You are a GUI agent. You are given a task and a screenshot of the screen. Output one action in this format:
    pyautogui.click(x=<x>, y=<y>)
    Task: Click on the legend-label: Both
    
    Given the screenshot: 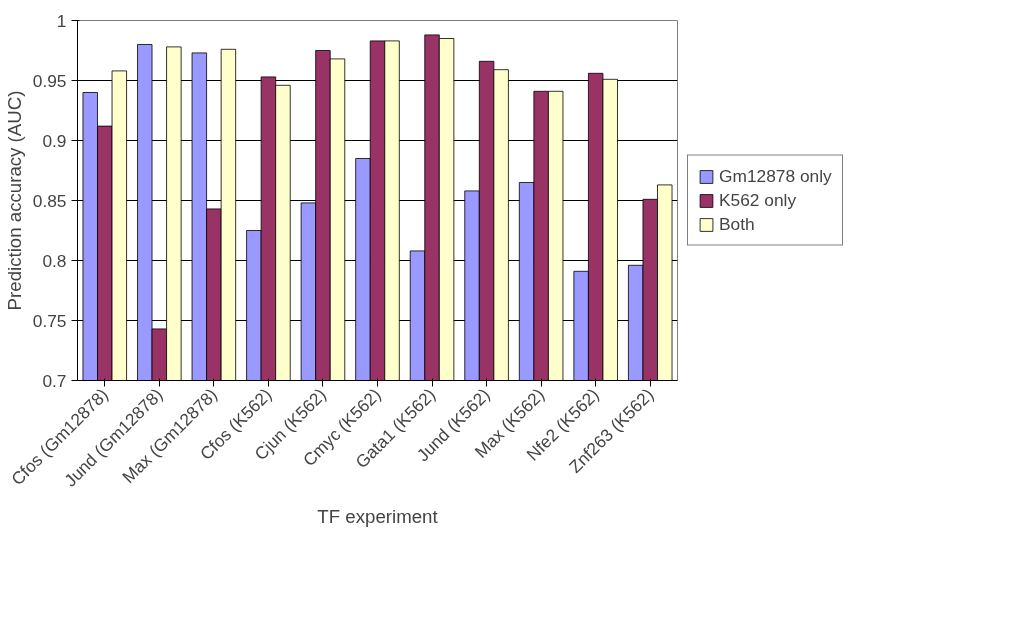 What is the action you would take?
    pyautogui.click(x=737, y=224)
    